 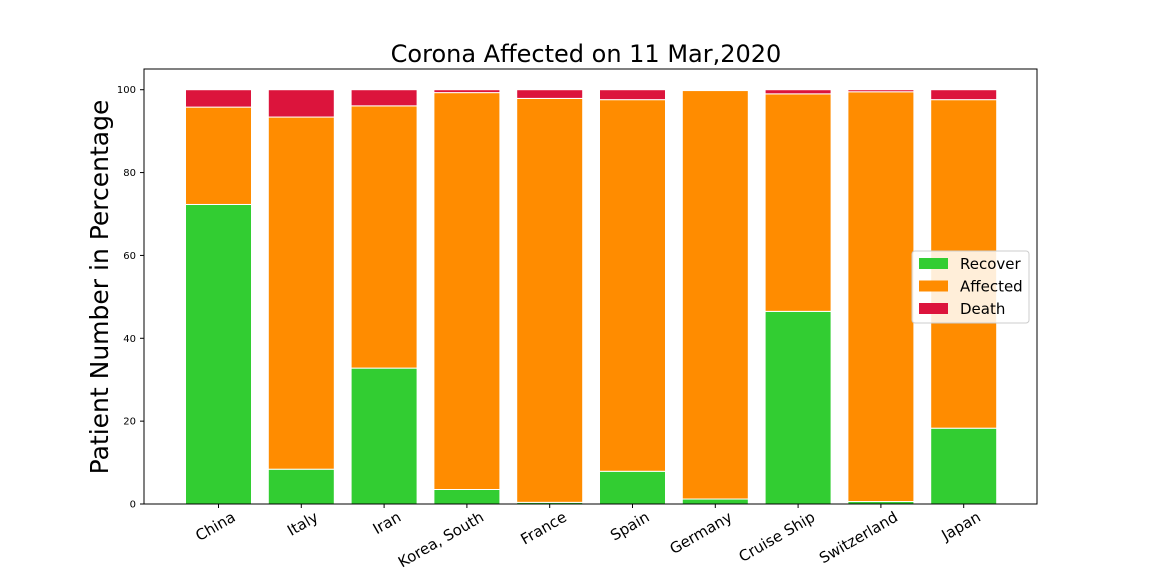 What do you see at coordinates (933, 308) in the screenshot?
I see `legend-swatch-death` at bounding box center [933, 308].